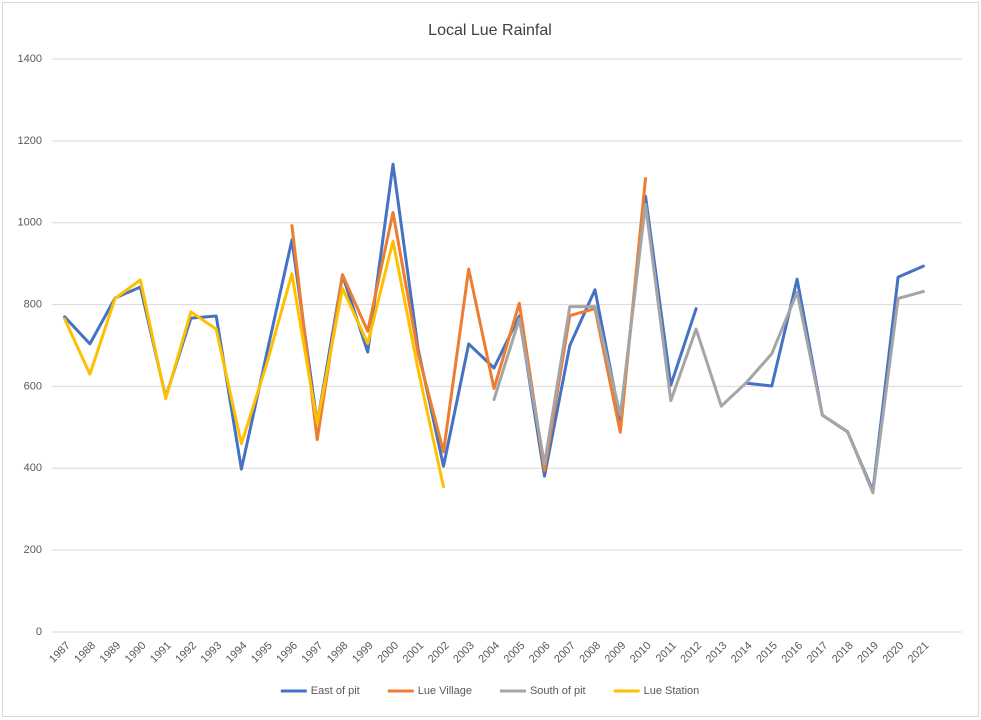 The height and width of the screenshot is (720, 981). Describe the element at coordinates (490, 30) in the screenshot. I see `chart-title: Local Lue Rainfal` at that location.